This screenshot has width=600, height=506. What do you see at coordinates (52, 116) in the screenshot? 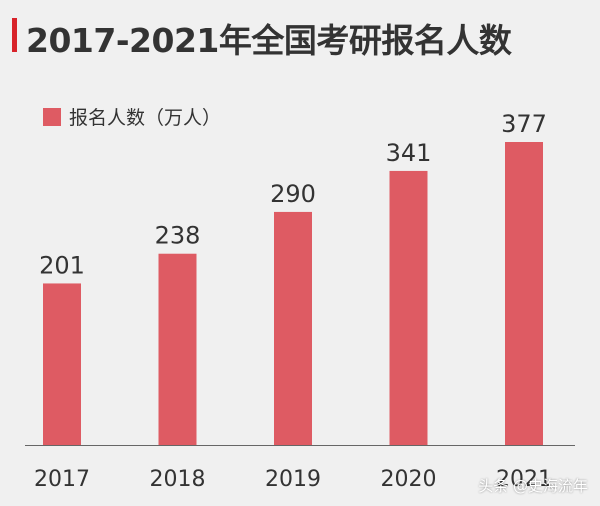
I see `legend-swatch` at bounding box center [52, 116].